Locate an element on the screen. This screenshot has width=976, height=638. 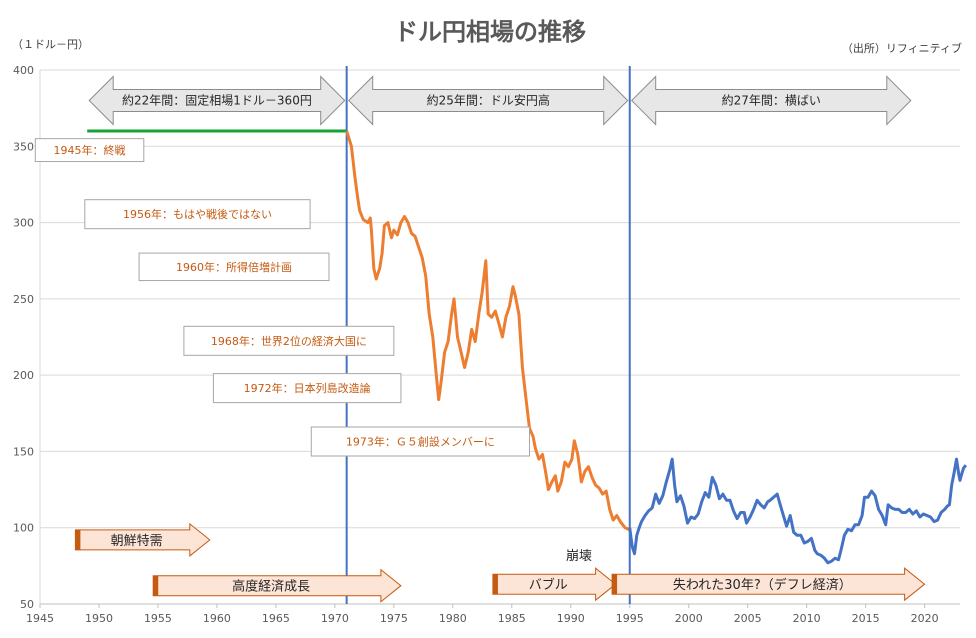
period-arrow-label: 約22年間：固定相場1ドル－360円 is located at coordinates (217, 100).